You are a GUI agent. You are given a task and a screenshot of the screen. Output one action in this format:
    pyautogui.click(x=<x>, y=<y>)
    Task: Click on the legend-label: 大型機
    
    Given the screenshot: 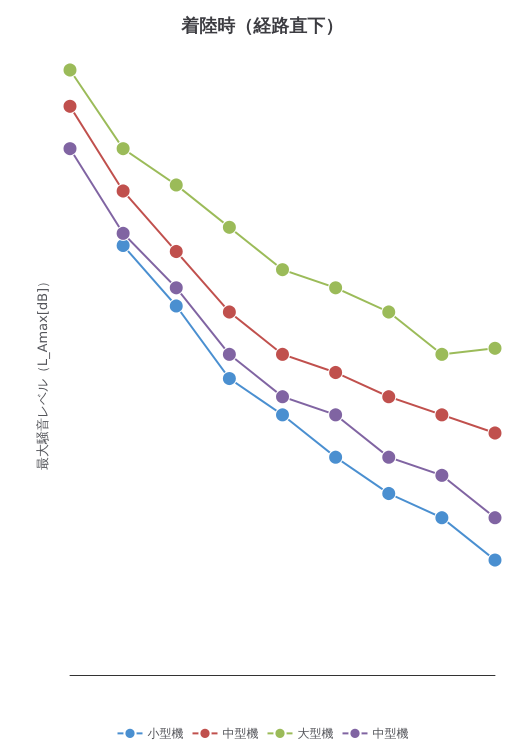 What is the action you would take?
    pyautogui.click(x=316, y=733)
    